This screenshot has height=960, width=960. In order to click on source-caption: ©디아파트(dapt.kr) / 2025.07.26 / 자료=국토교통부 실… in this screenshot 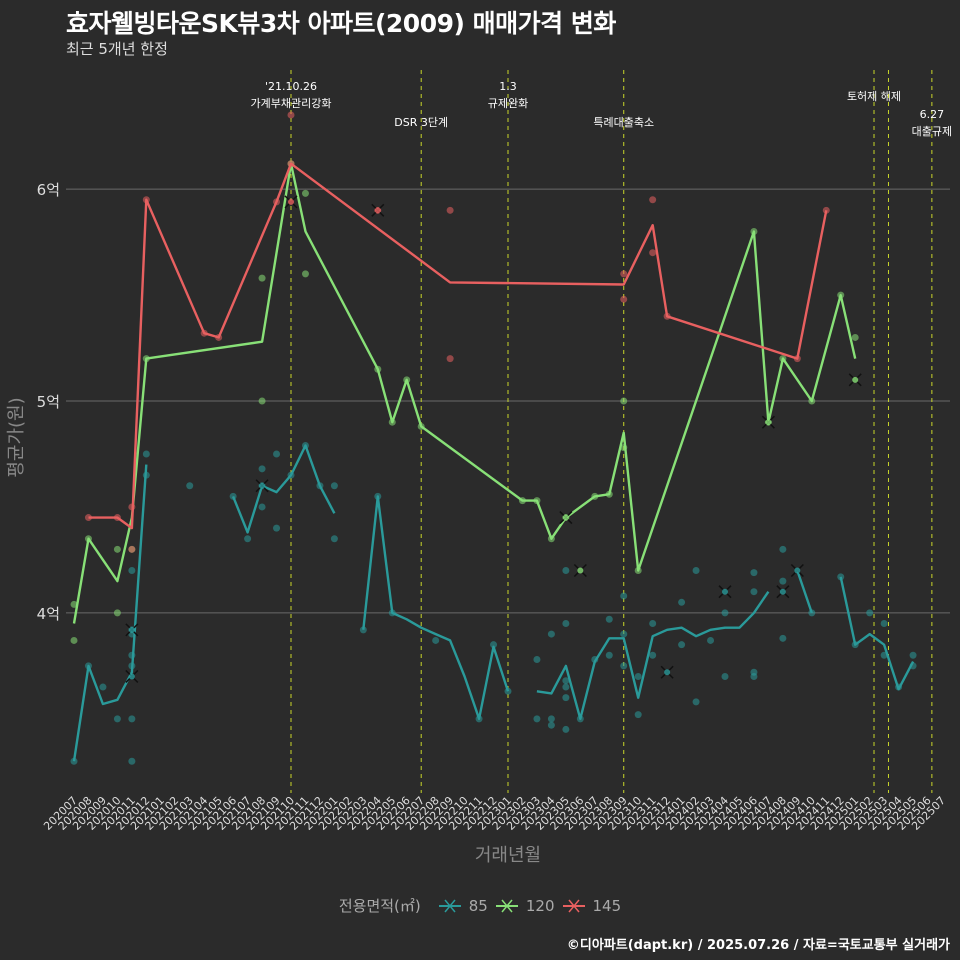, I will do `click(758, 945)`.